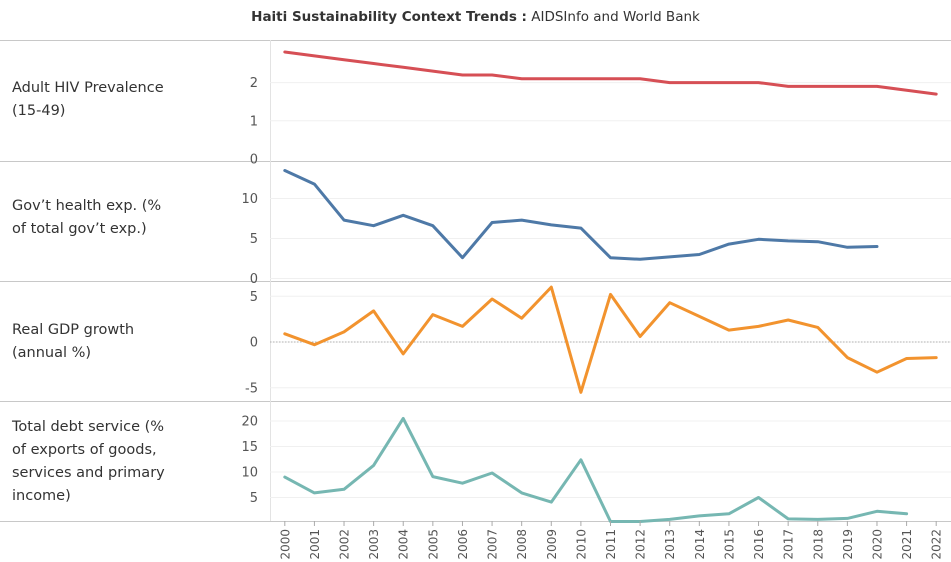 Image resolution: width=951 pixels, height=562 pixels. What do you see at coordinates (389, 17) in the screenshot?
I see `chart-title-bold: Haiti Sustainability Context Trends :` at bounding box center [389, 17].